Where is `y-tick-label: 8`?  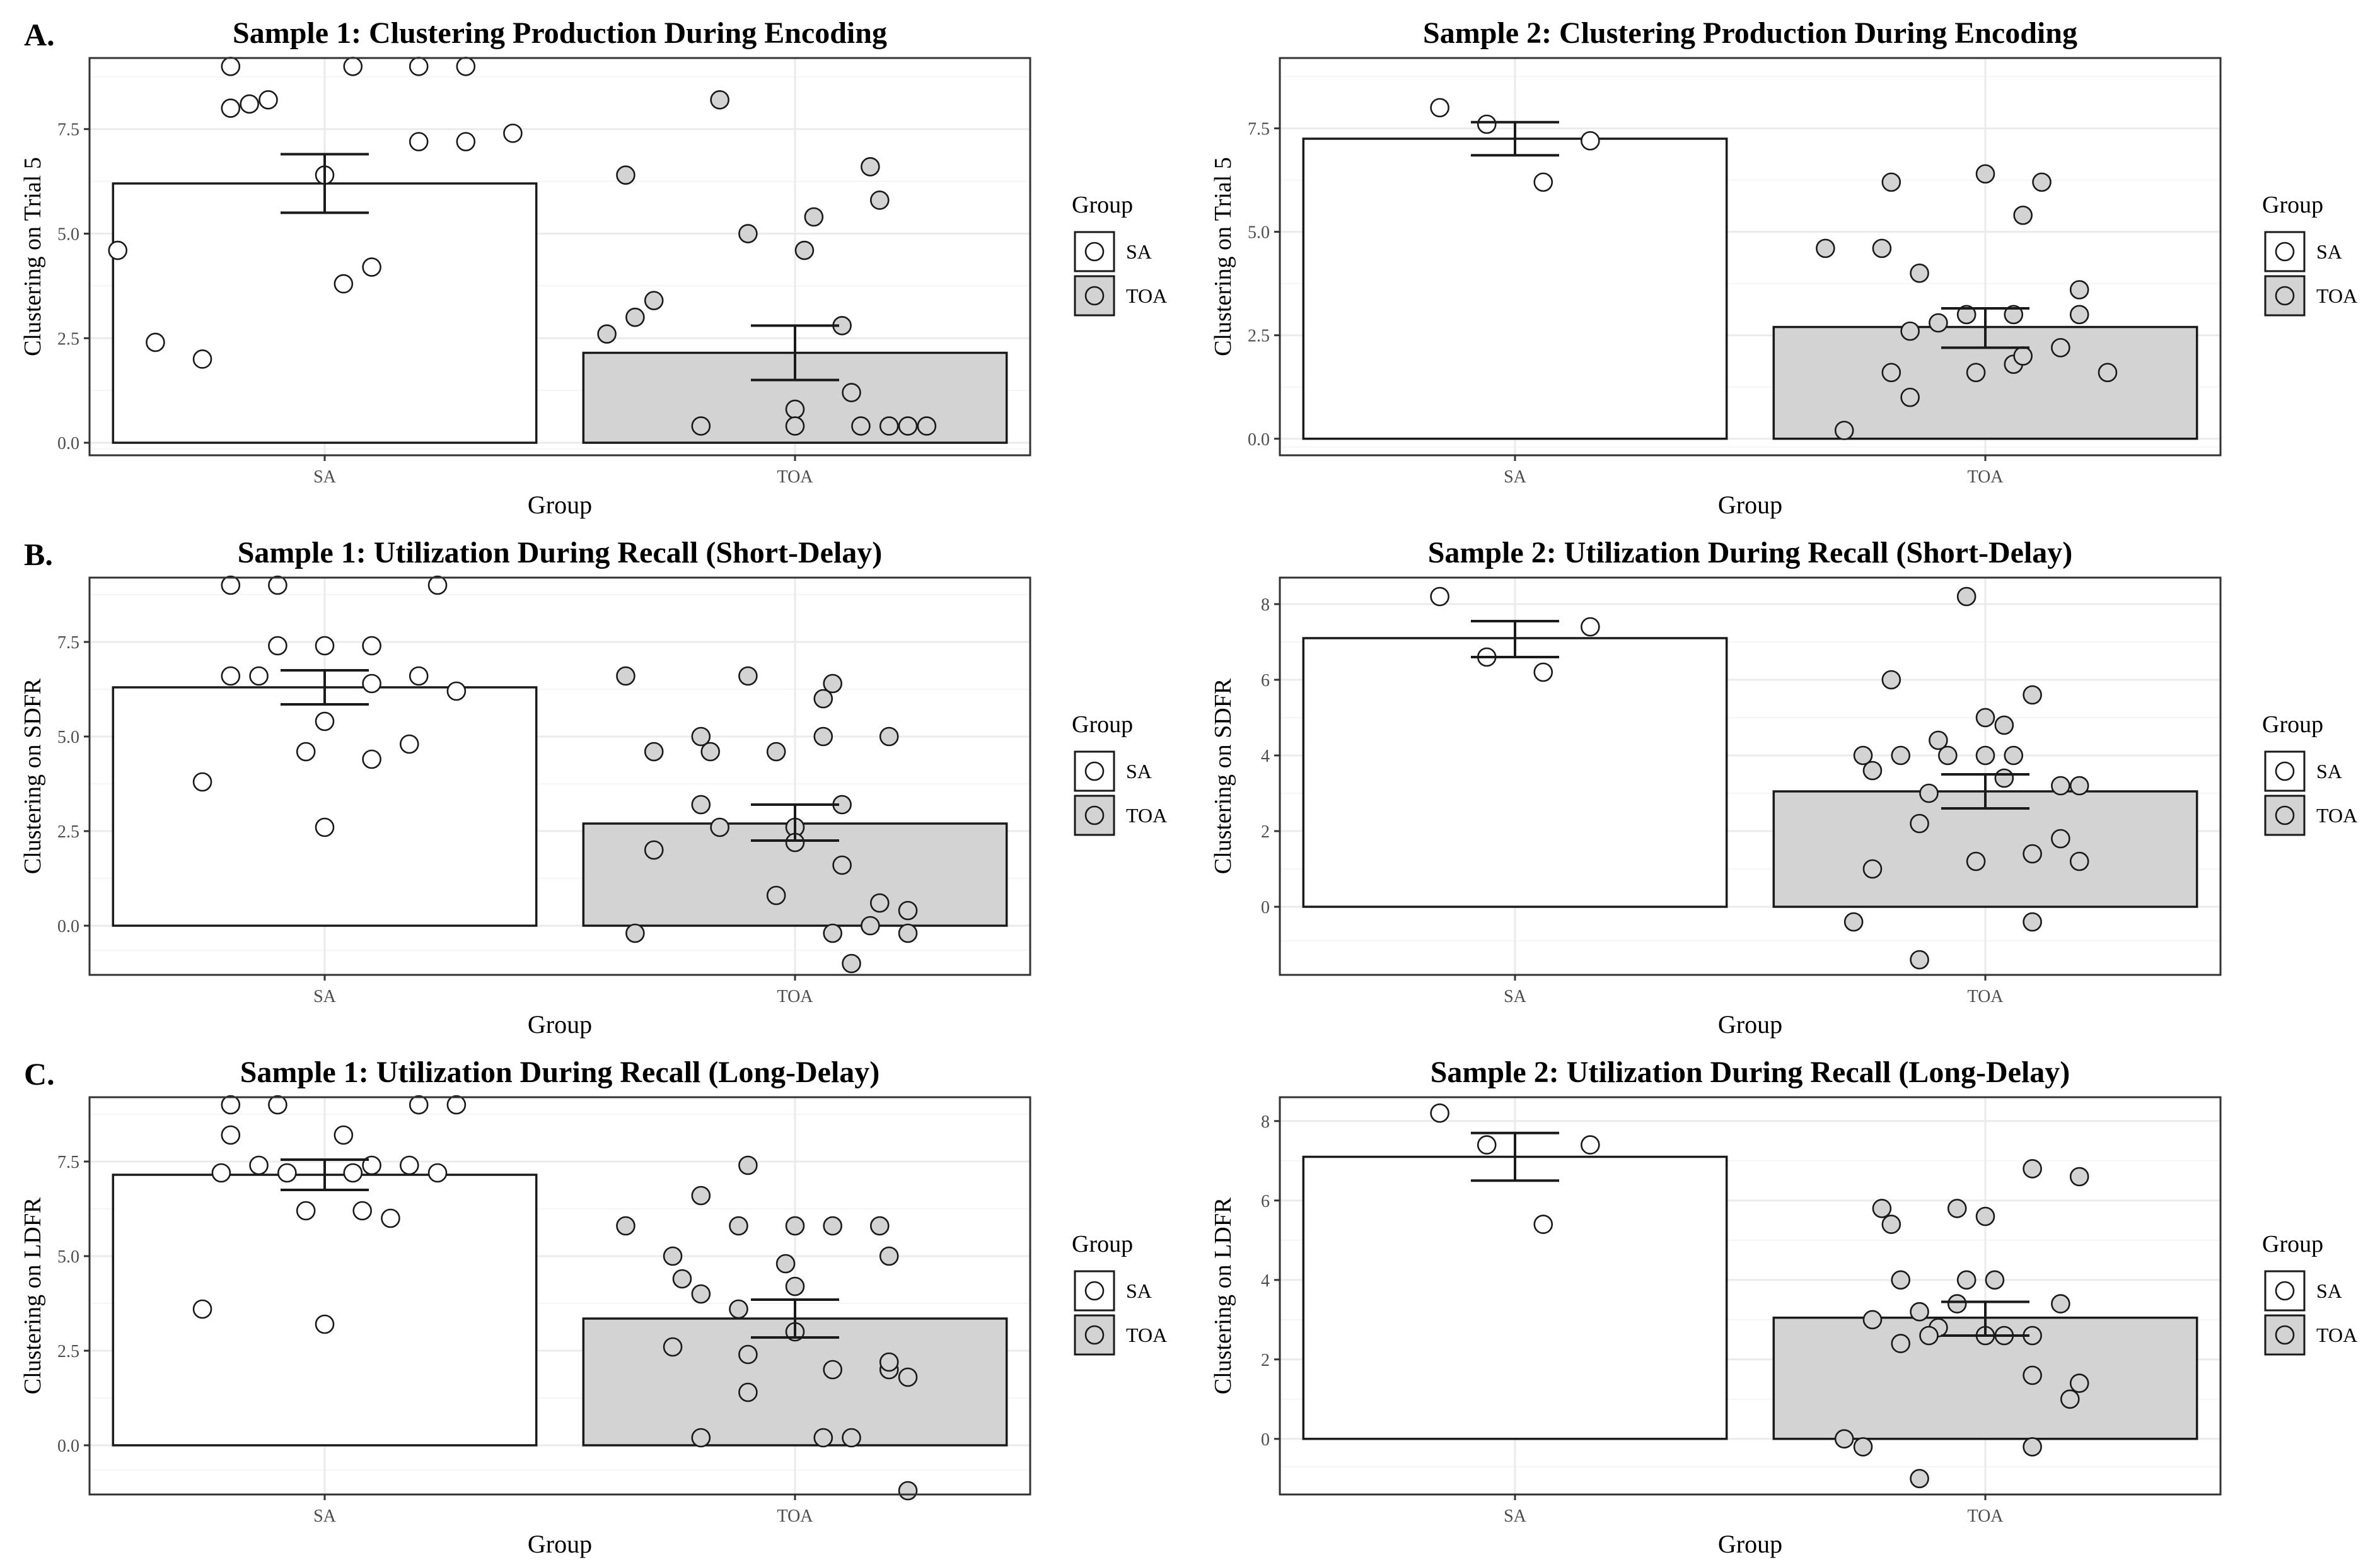
y-tick-label: 8 is located at coordinates (1265, 605).